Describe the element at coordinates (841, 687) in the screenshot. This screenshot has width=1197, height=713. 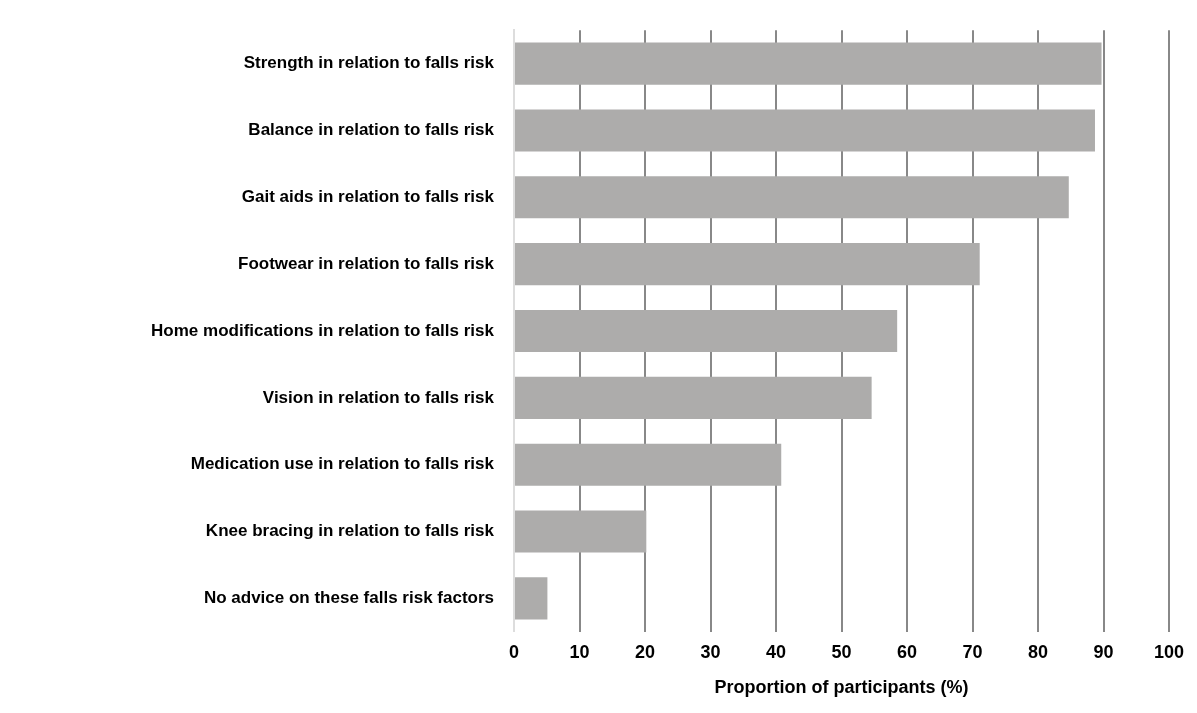
I see `x-axis-title: Proportion of participants (%)` at that location.